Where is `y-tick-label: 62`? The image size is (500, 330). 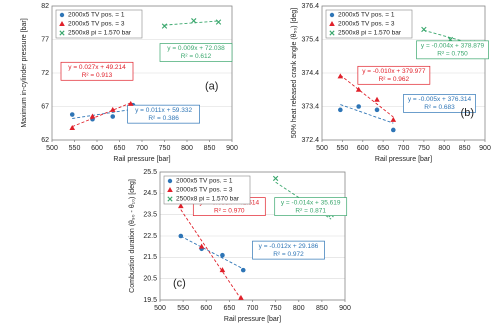 y-tick-label: 62 is located at coordinates (45, 140).